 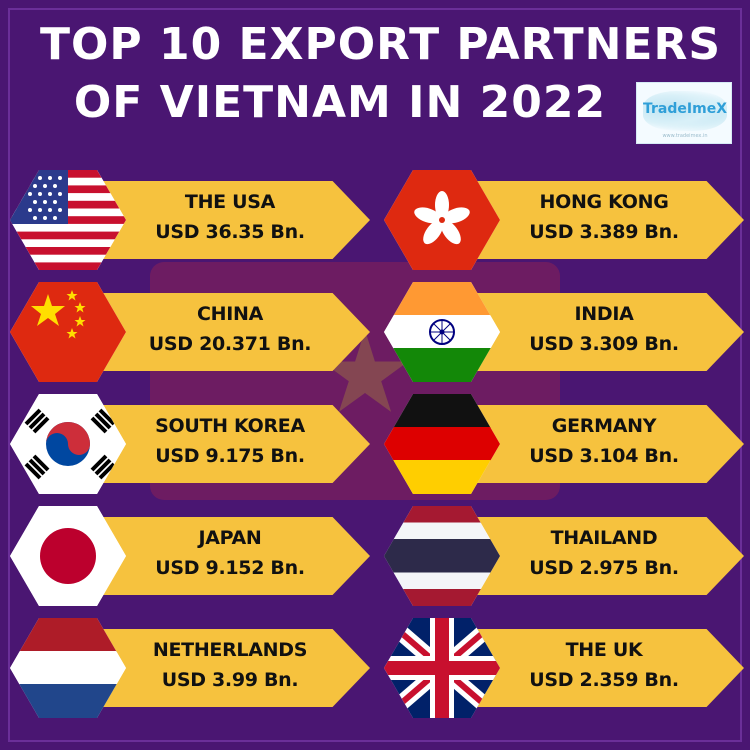 What do you see at coordinates (381, 44) in the screenshot?
I see `title-line-1: TOP 10 EXPORT PARTNERS` at bounding box center [381, 44].